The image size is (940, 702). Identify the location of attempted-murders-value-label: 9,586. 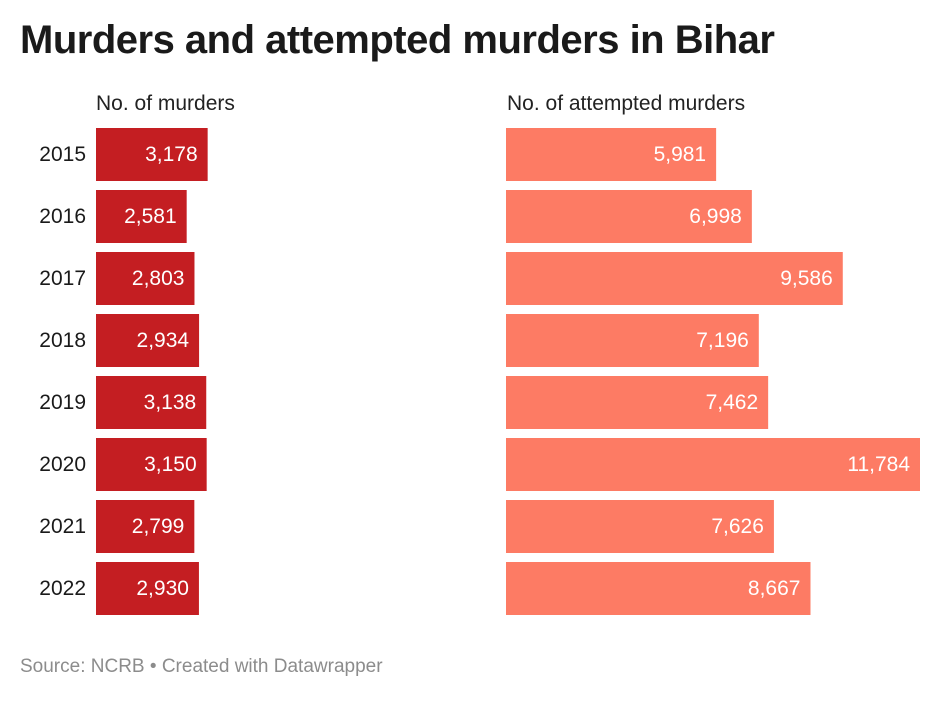
(806, 278).